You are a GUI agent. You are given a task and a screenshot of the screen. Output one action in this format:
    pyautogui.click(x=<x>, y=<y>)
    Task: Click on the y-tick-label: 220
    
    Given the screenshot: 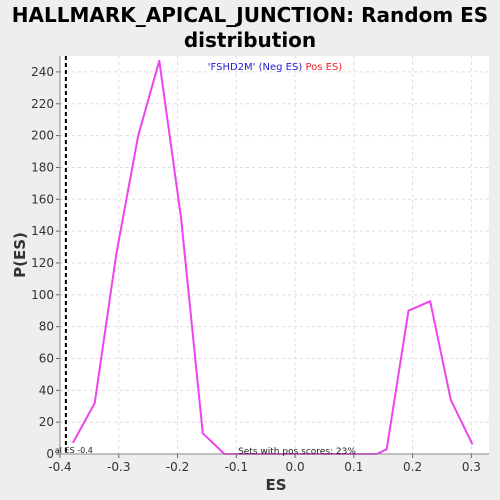 What is the action you would take?
    pyautogui.click(x=42, y=104)
    